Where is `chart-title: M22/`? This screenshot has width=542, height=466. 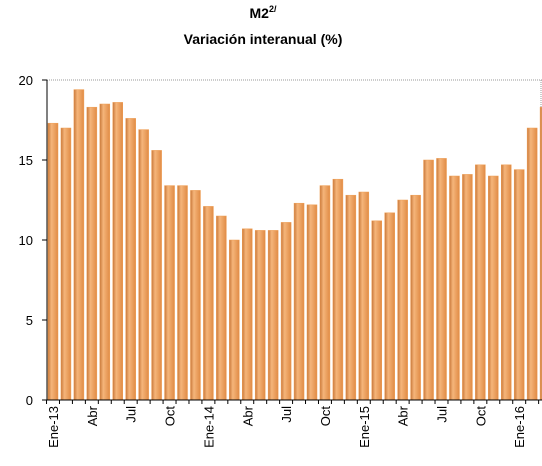
chart-title: M22/ is located at coordinates (263, 12).